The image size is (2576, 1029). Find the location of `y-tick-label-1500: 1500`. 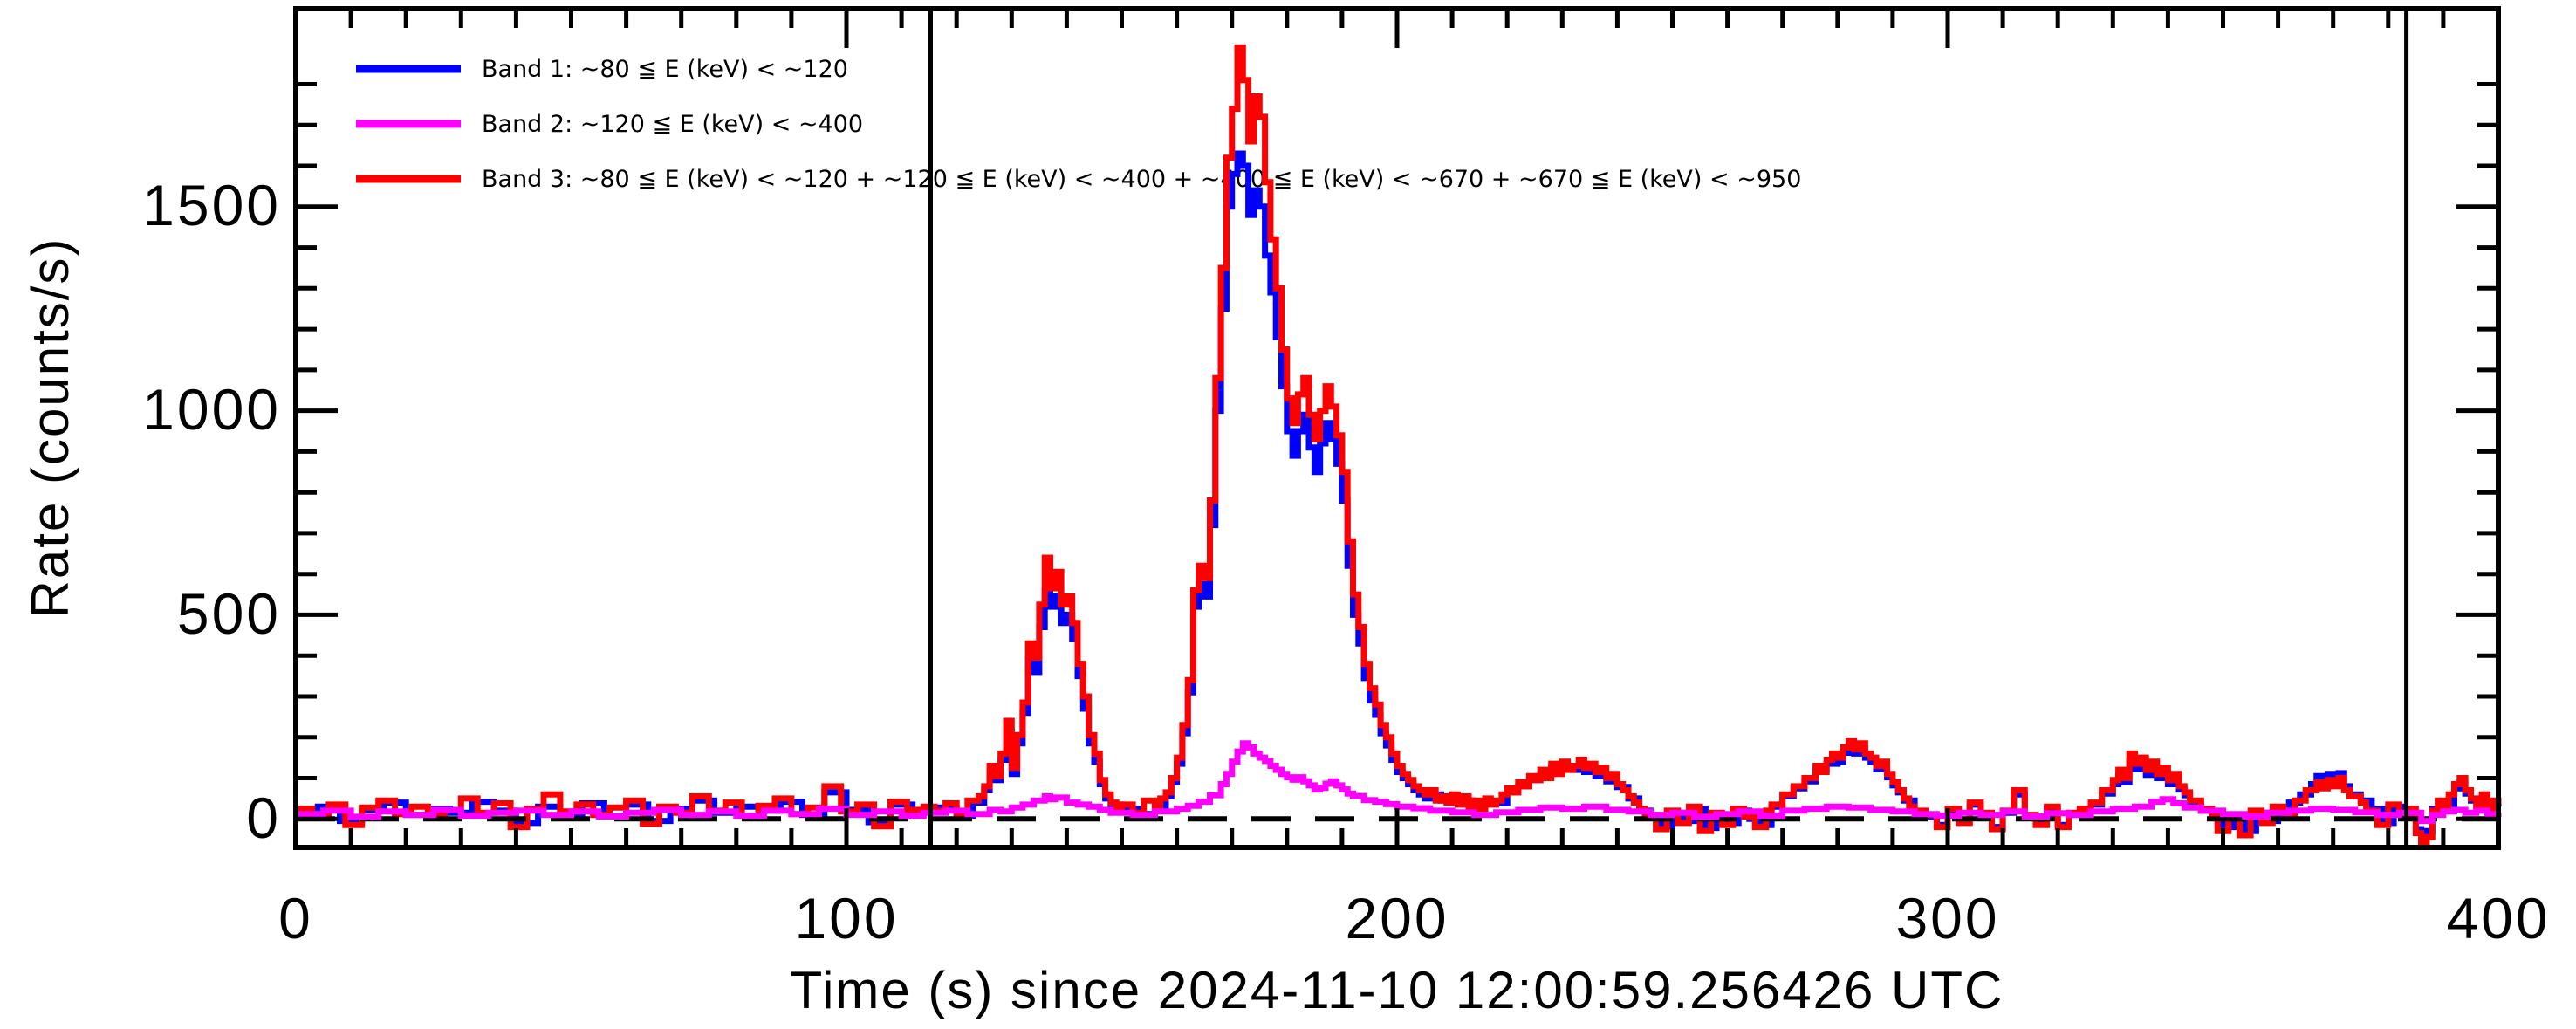

y-tick-label-1500: 1500 is located at coordinates (212, 205).